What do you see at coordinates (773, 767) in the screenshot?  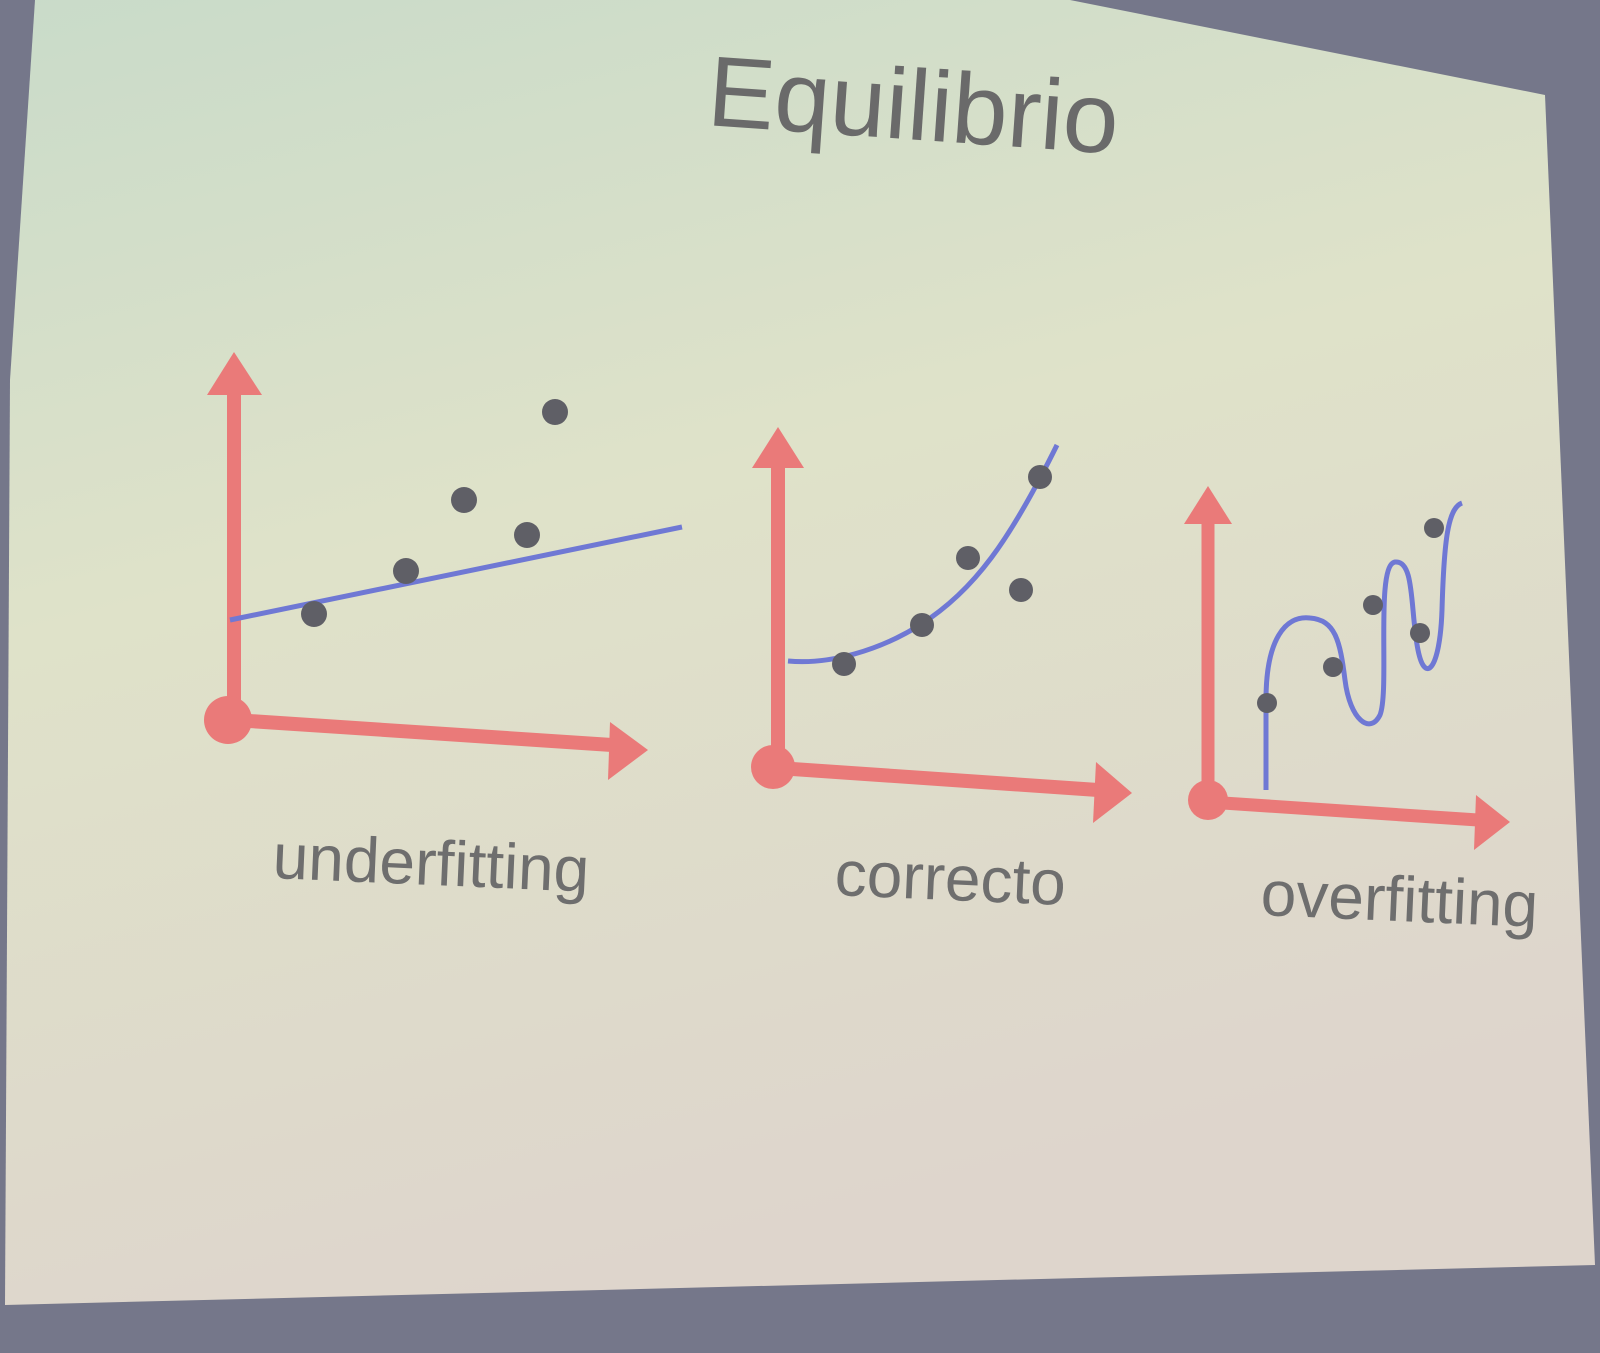 I see `correcto-origin-dot` at bounding box center [773, 767].